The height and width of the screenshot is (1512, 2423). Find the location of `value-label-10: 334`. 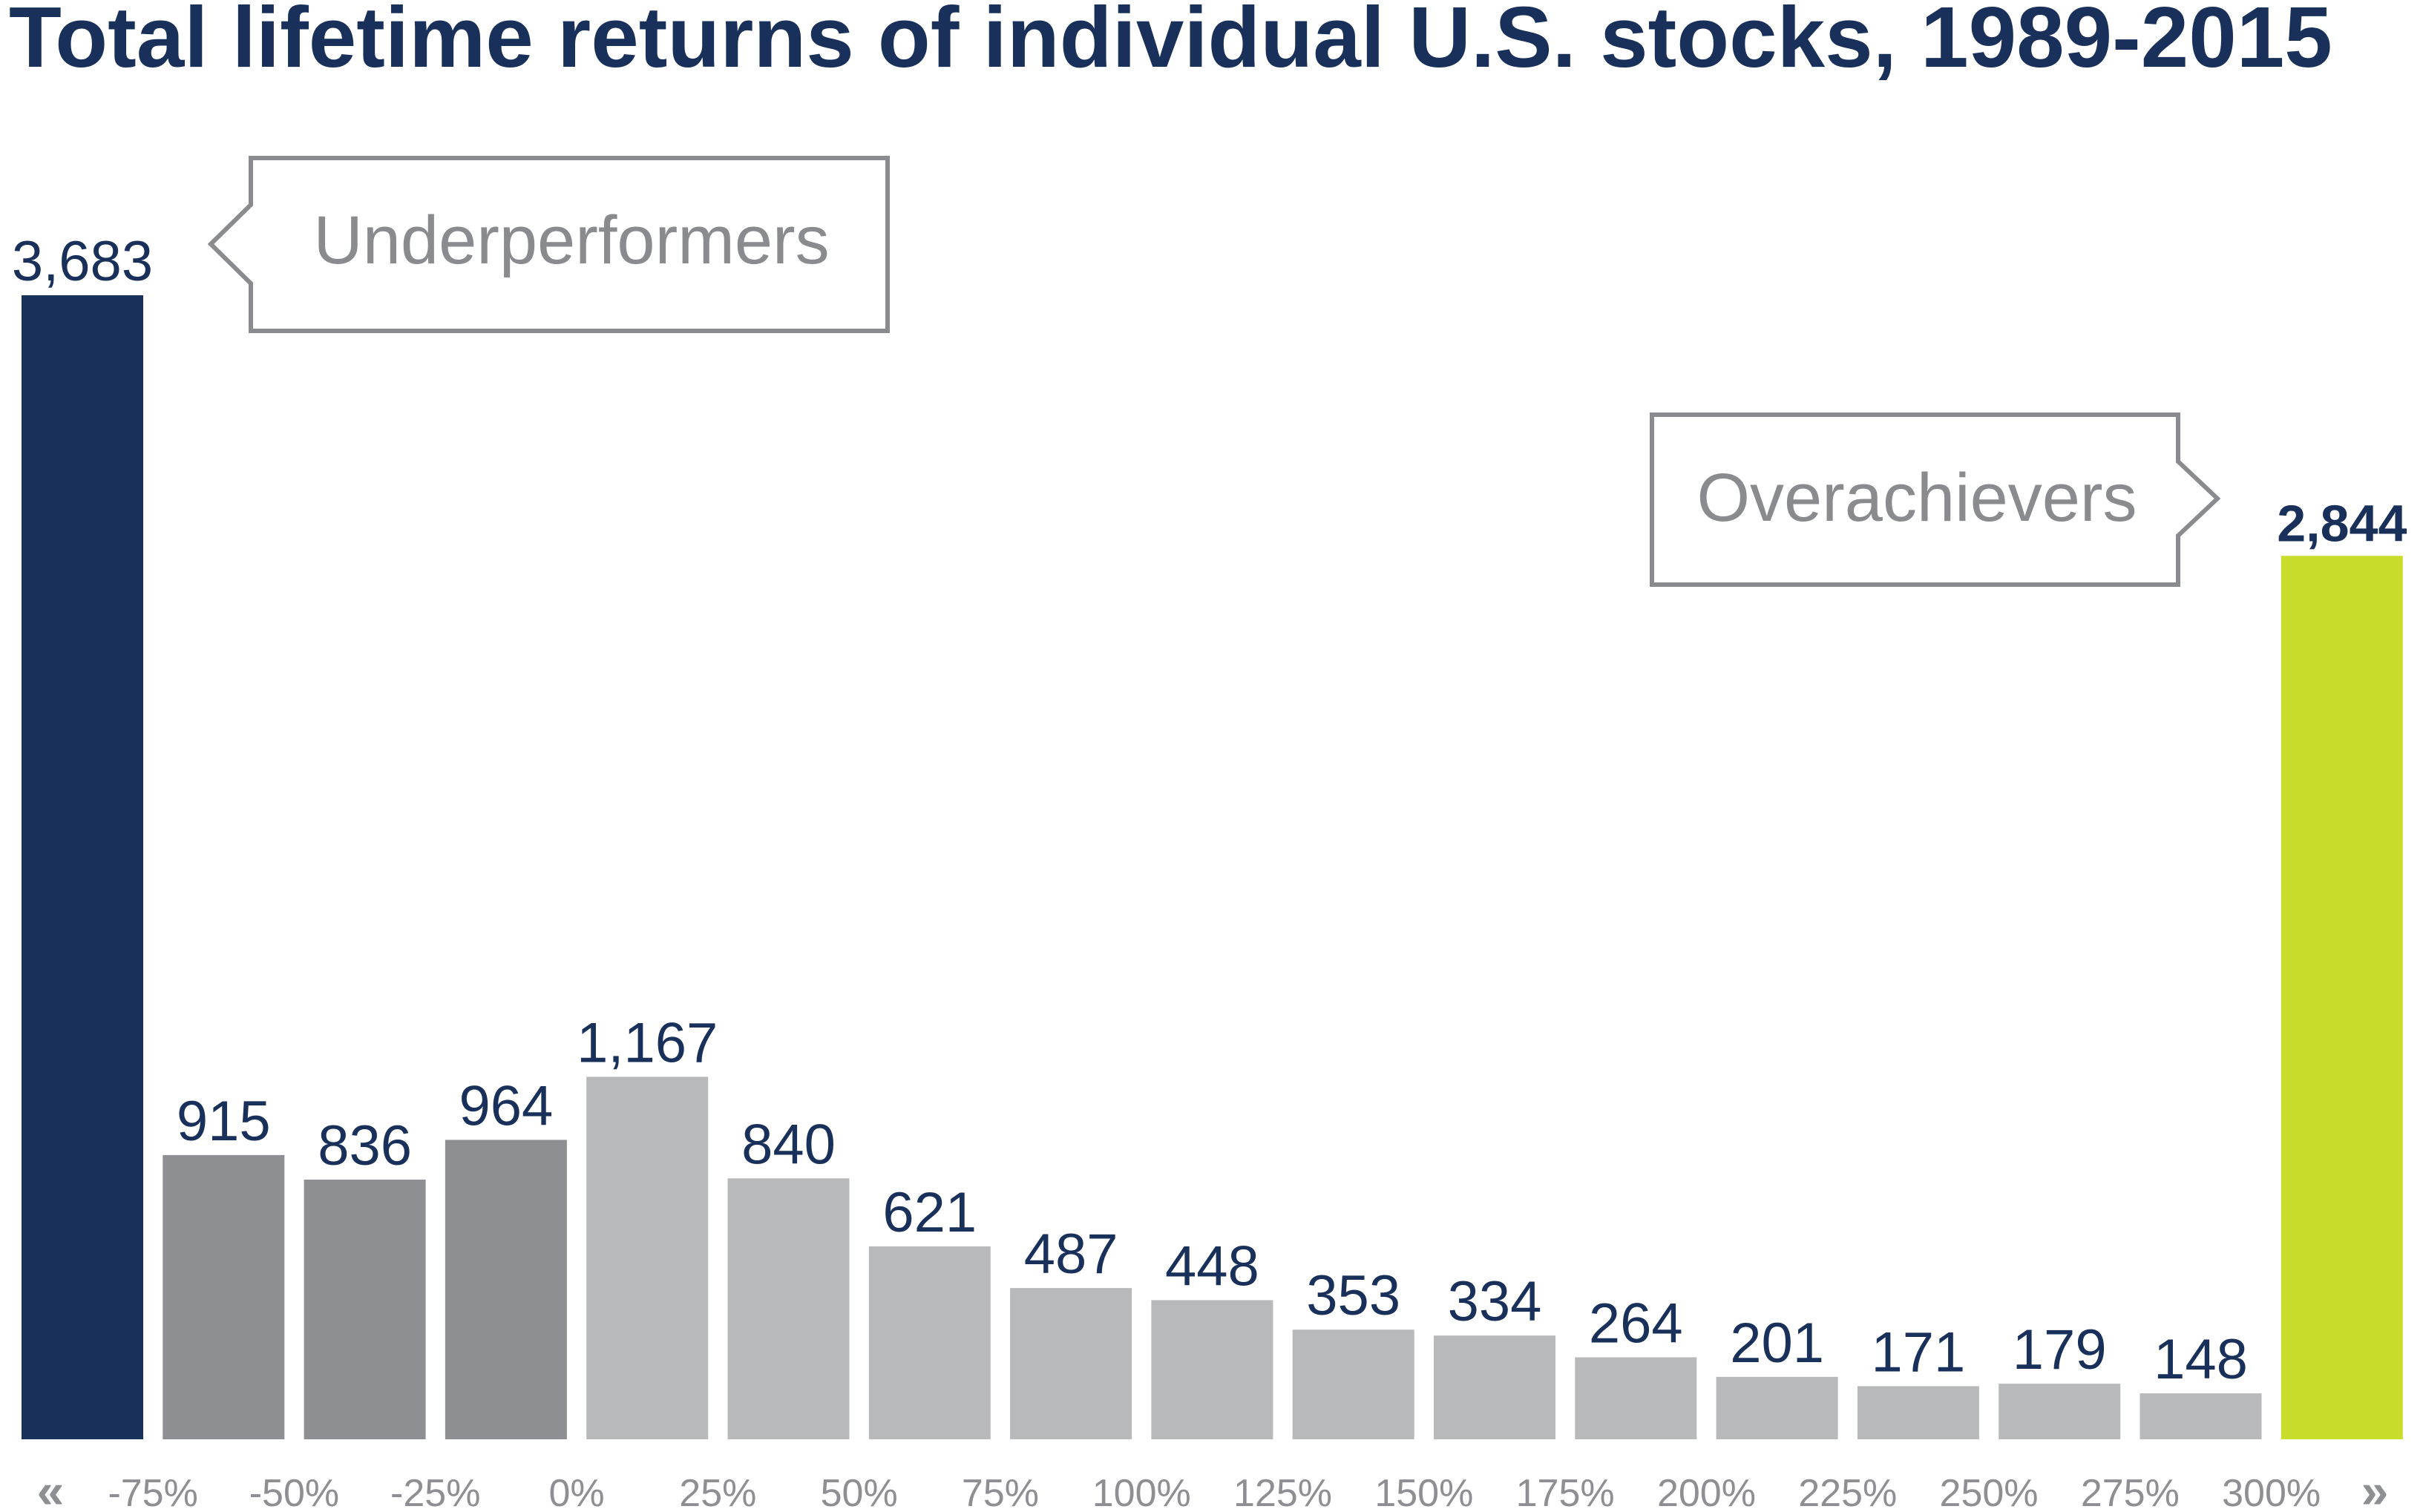

value-label-10: 334 is located at coordinates (1495, 1301).